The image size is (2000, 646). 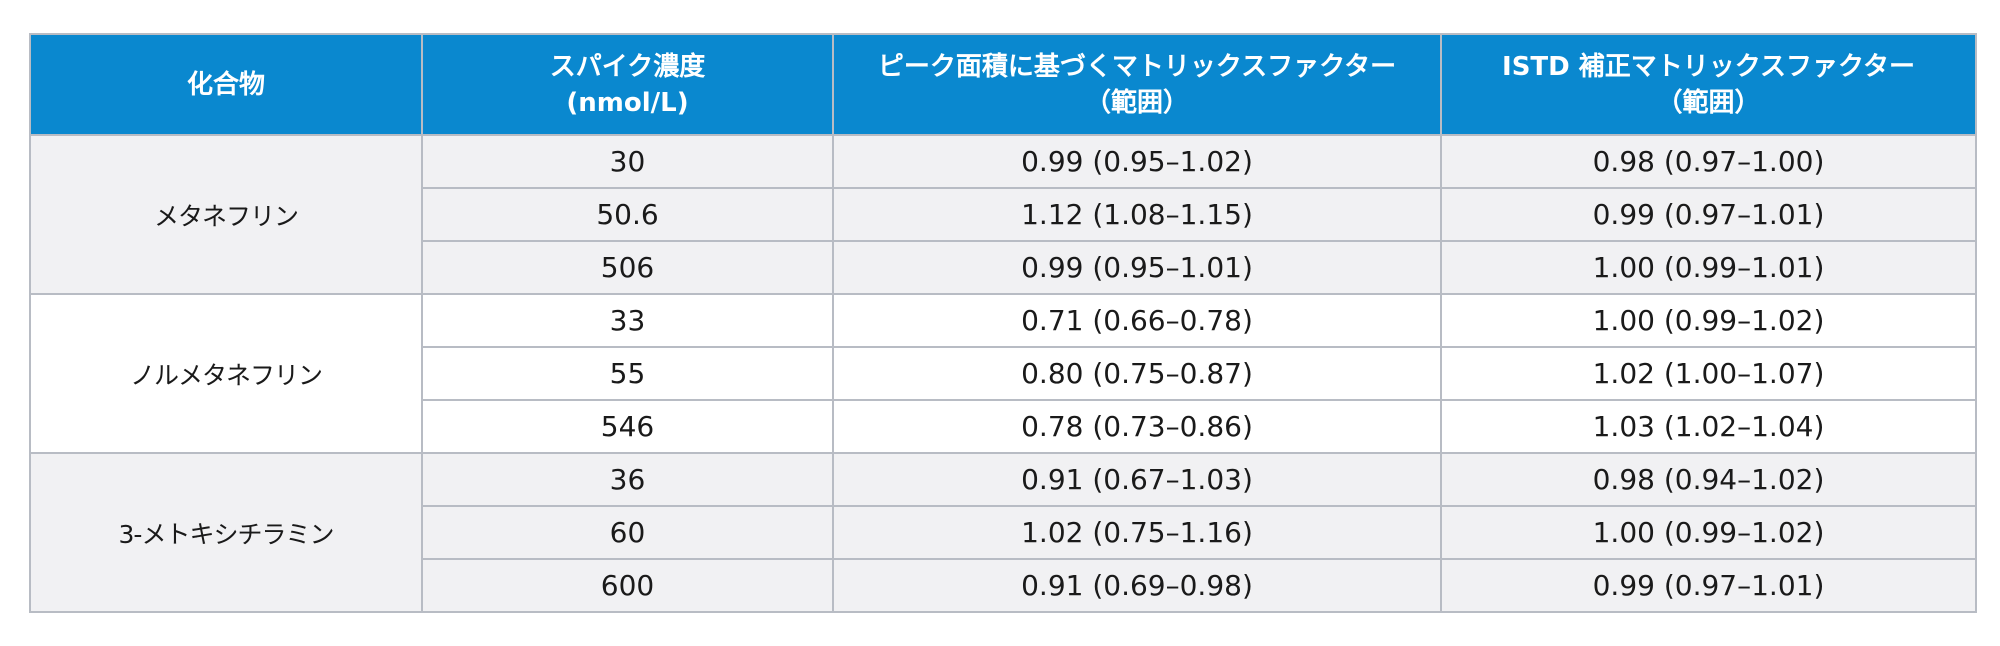 I want to click on spike-cell: 33, so click(x=627, y=320).